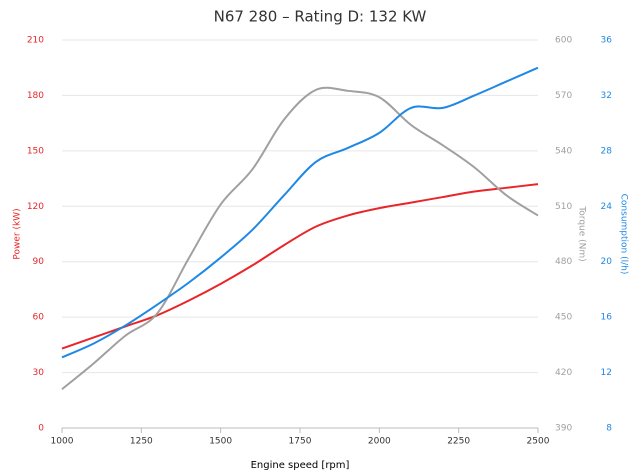 Image resolution: width=639 pixels, height=475 pixels. I want to click on y3-axis-label: Consumption (l/h), so click(624, 234).